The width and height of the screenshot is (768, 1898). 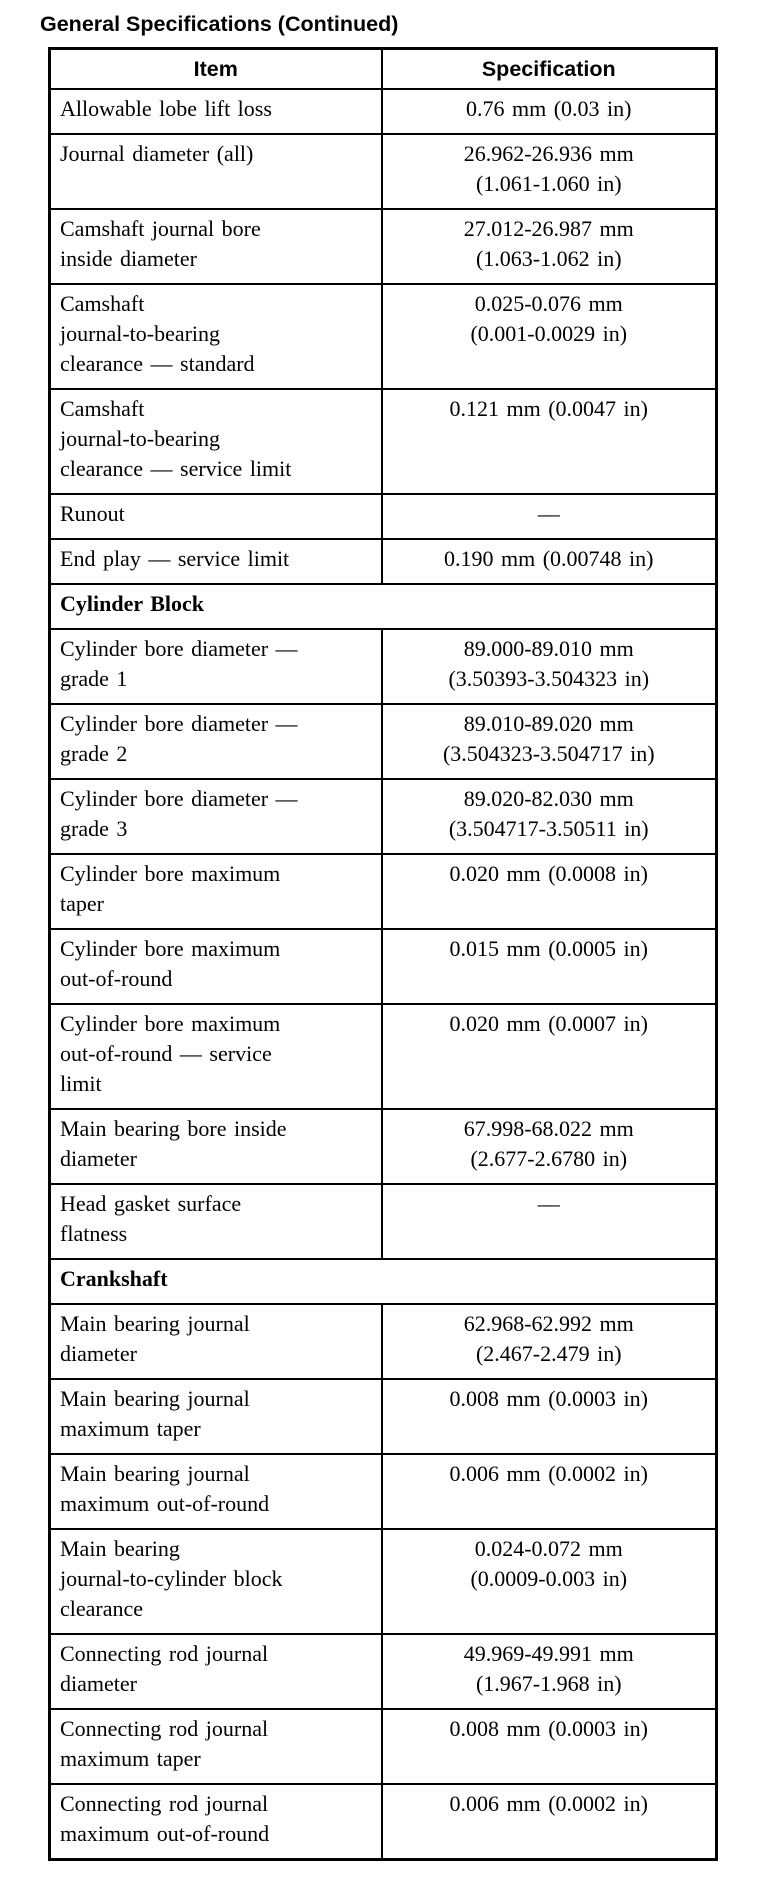 What do you see at coordinates (549, 68) in the screenshot?
I see `column-header-specification: Specification` at bounding box center [549, 68].